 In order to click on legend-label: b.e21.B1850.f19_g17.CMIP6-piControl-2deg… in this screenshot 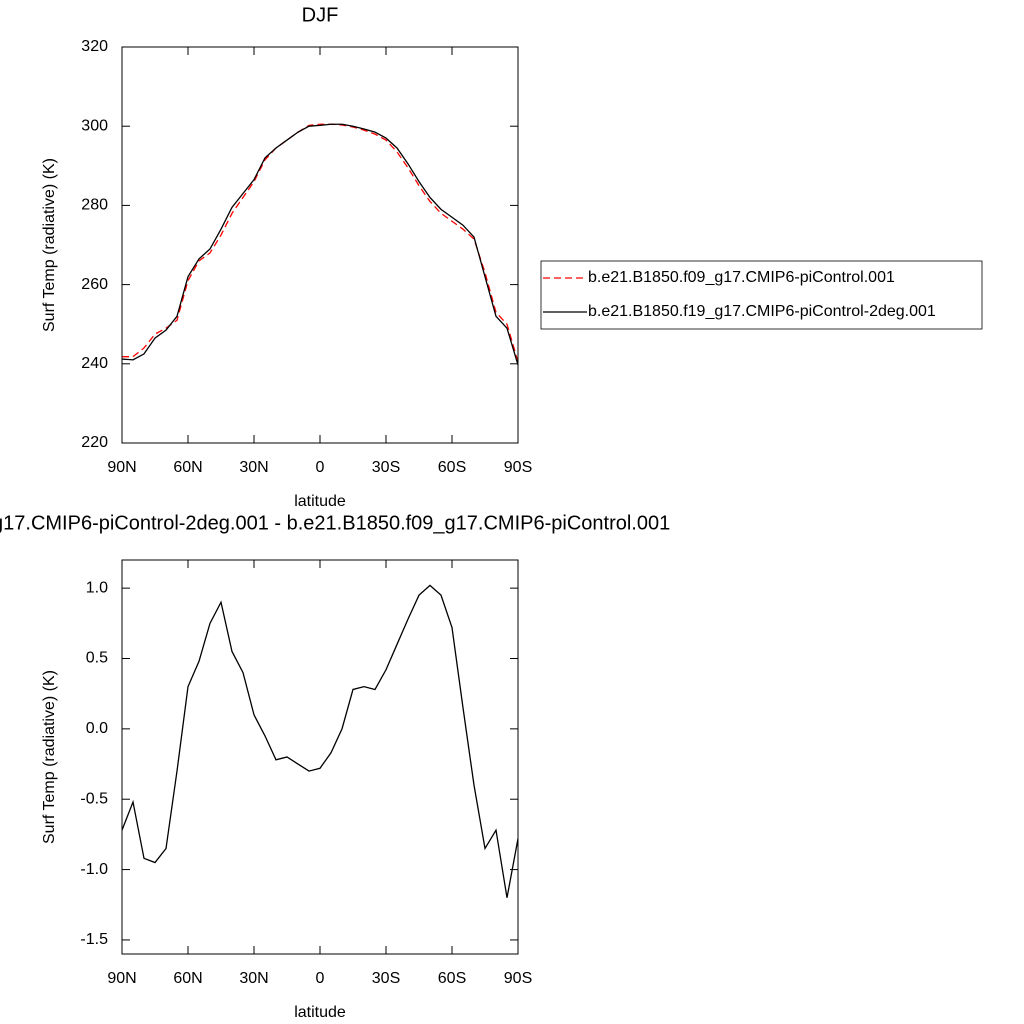, I will do `click(762, 311)`.